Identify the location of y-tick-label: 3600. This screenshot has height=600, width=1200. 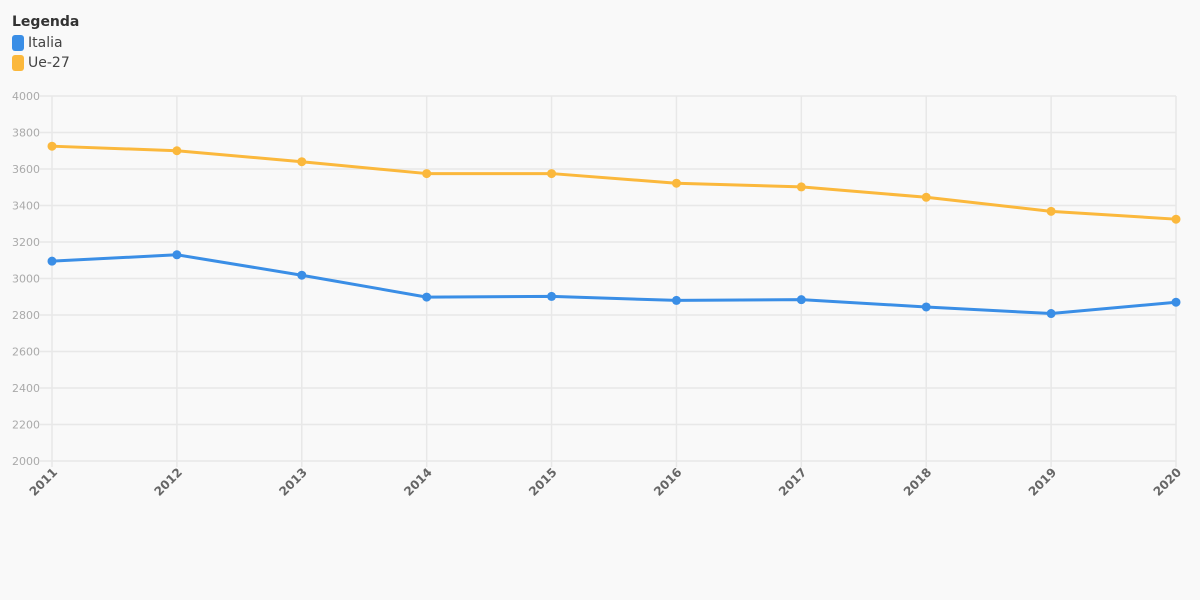
(26, 169).